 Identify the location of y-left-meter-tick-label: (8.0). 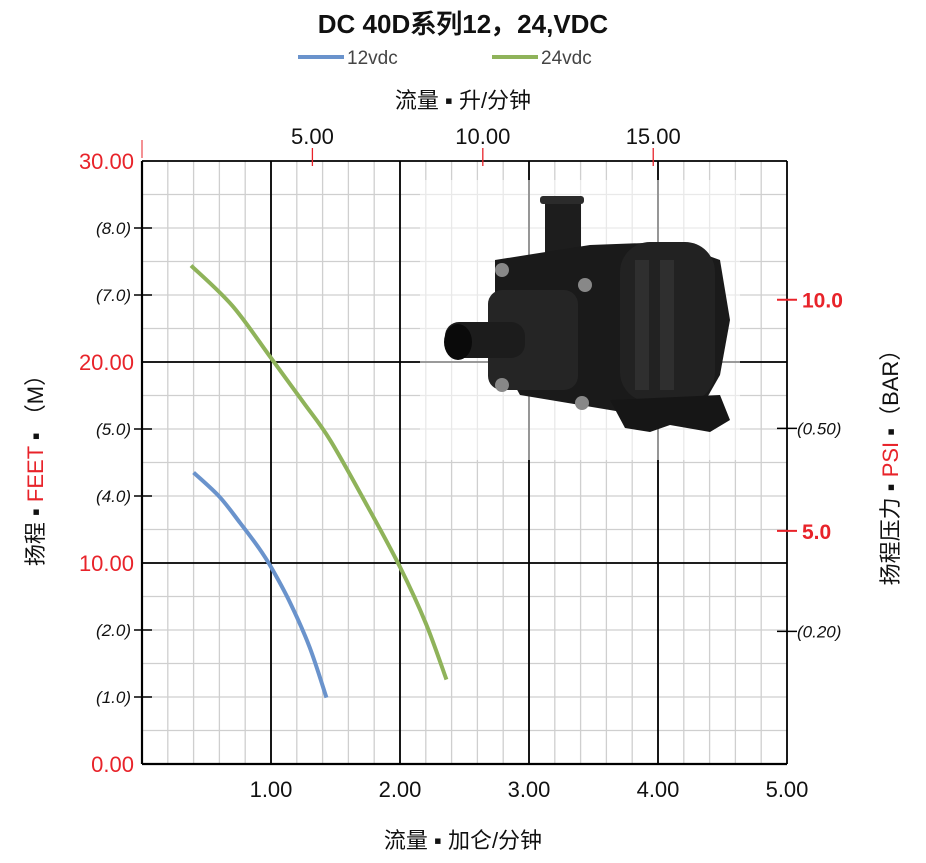
(113, 228).